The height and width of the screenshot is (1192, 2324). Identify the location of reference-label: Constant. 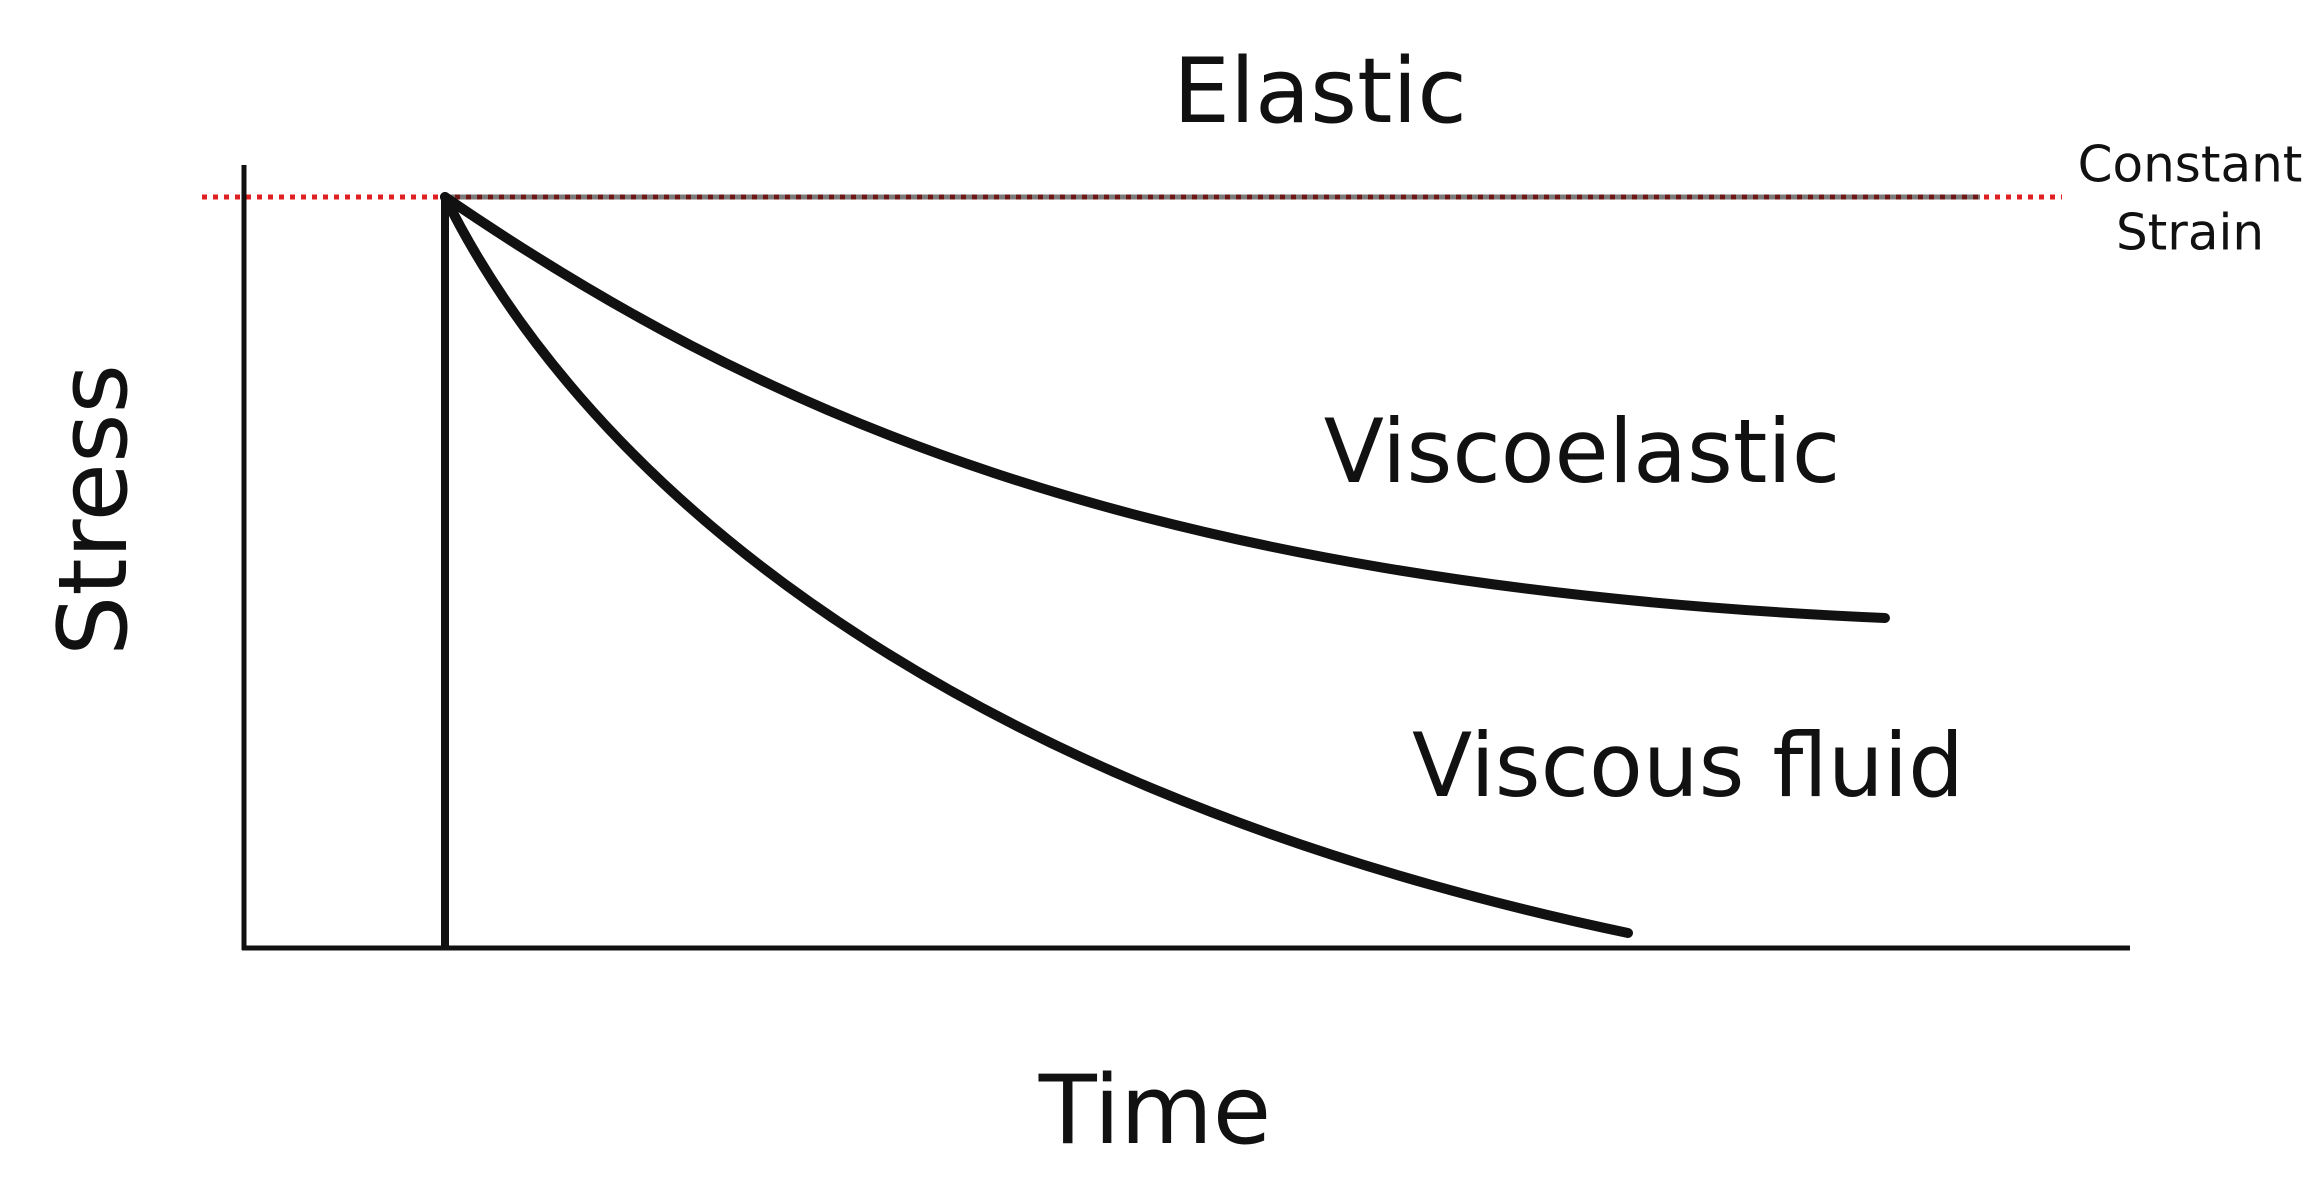
(2190, 165).